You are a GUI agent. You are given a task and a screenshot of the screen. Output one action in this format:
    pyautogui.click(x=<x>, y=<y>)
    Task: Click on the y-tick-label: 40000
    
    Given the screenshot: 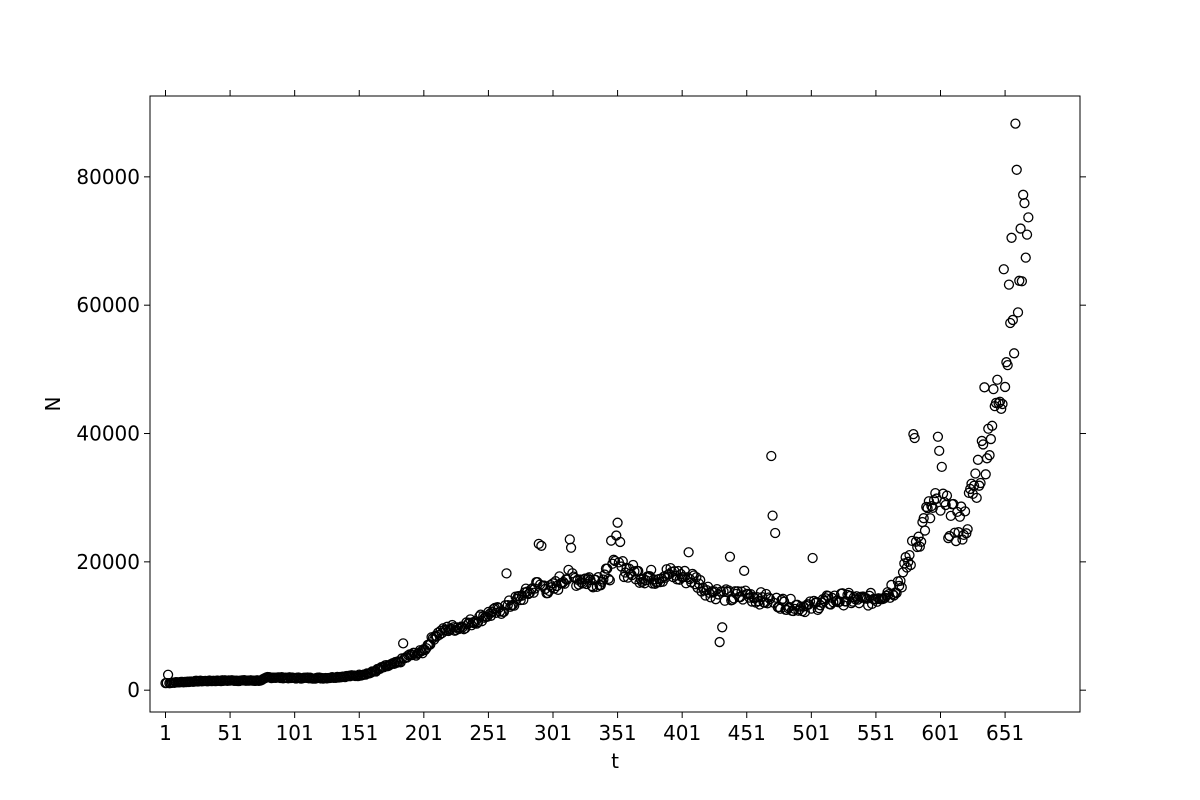 What is the action you would take?
    pyautogui.click(x=108, y=434)
    